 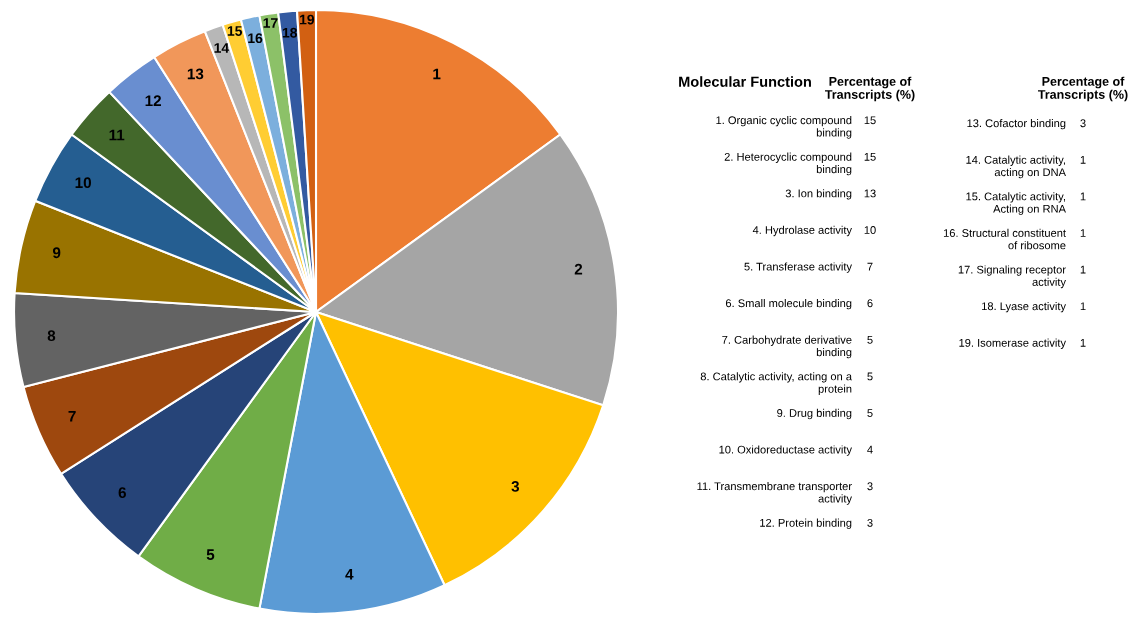 I want to click on data-label: 6, so click(x=870, y=303).